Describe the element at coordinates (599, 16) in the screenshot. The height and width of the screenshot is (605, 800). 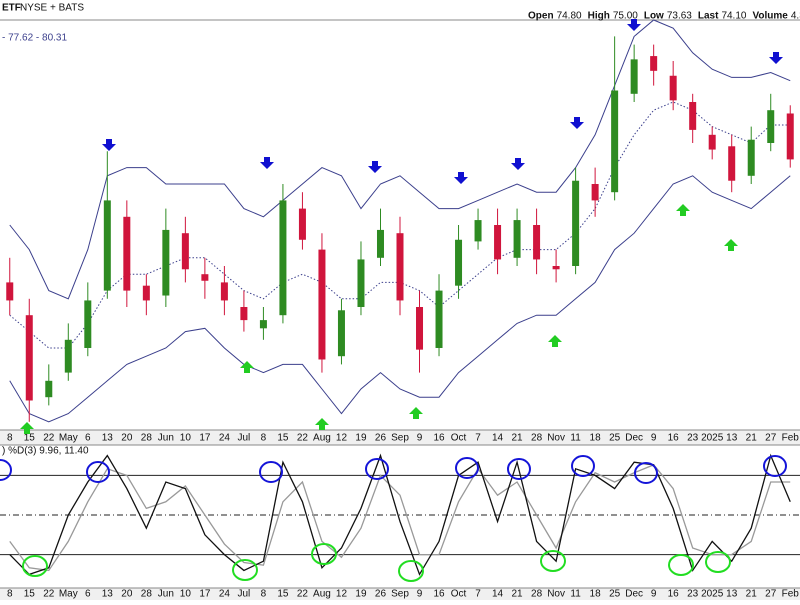
I see `quote-label: High` at that location.